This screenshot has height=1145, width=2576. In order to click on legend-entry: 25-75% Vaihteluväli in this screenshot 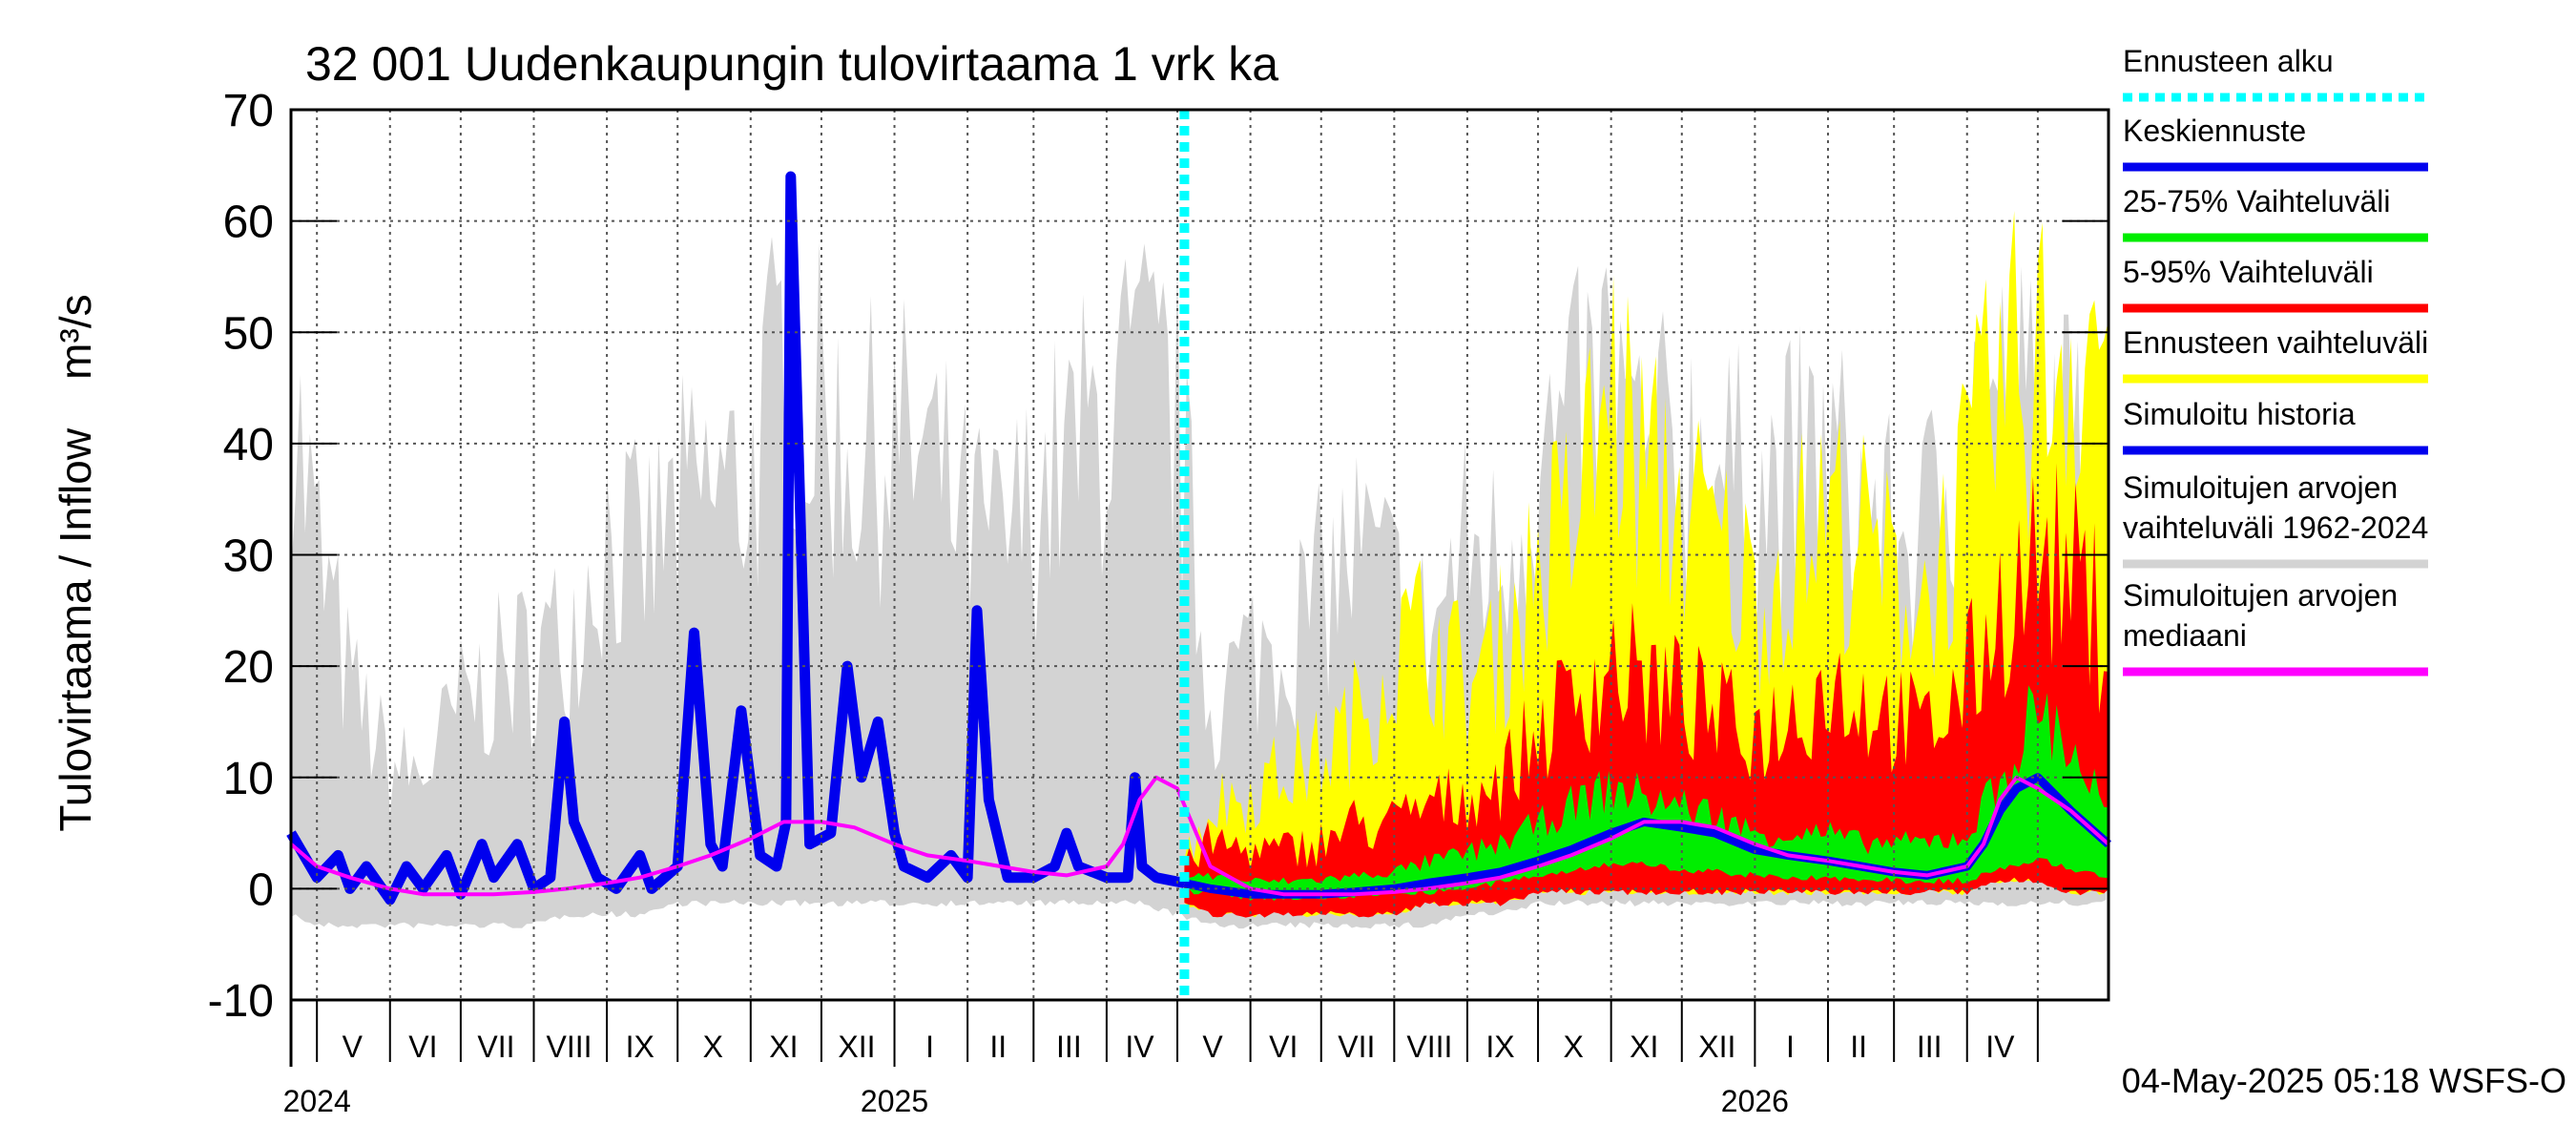, I will do `click(2275, 213)`.